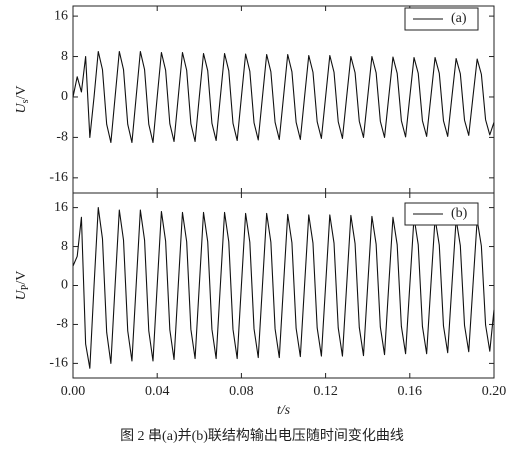 This screenshot has width=519, height=450. Describe the element at coordinates (25, 101) in the screenshot. I see `y-axis-label-subscript: s` at that location.